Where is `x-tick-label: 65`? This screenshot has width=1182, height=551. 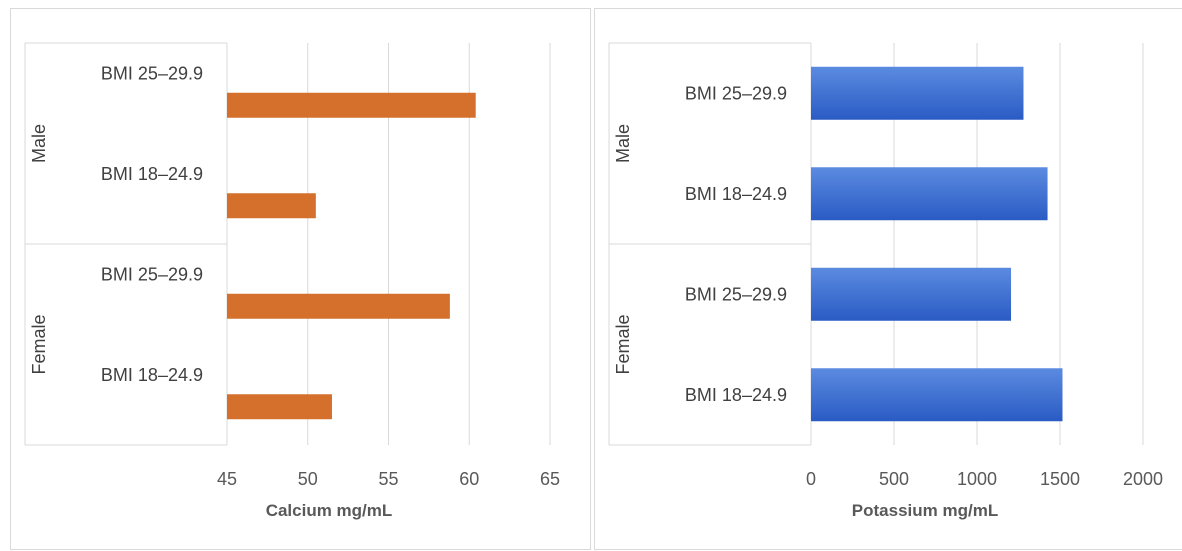
x-tick-label: 65 is located at coordinates (550, 479).